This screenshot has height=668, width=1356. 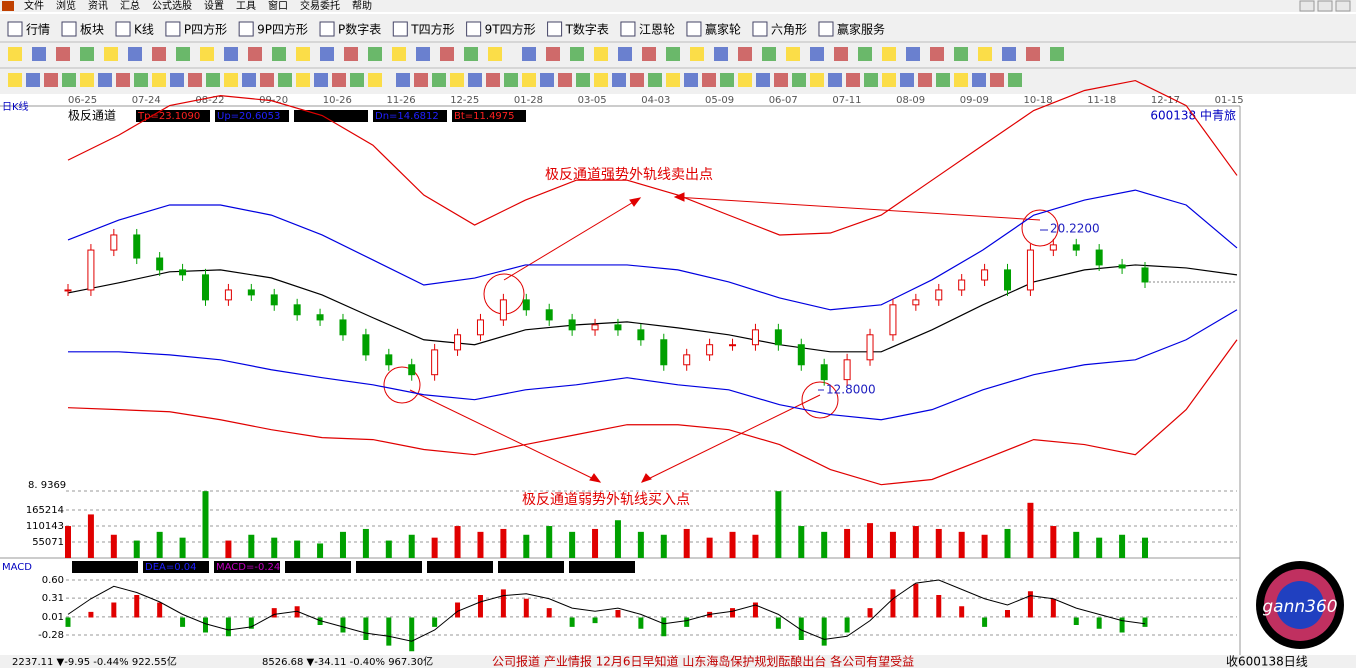 What do you see at coordinates (34, 6) in the screenshot?
I see `menu-item: 文件` at bounding box center [34, 6].